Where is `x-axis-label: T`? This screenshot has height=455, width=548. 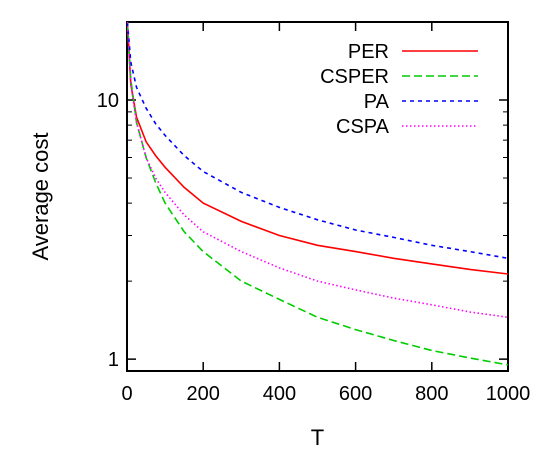
x-axis-label: T is located at coordinates (317, 437).